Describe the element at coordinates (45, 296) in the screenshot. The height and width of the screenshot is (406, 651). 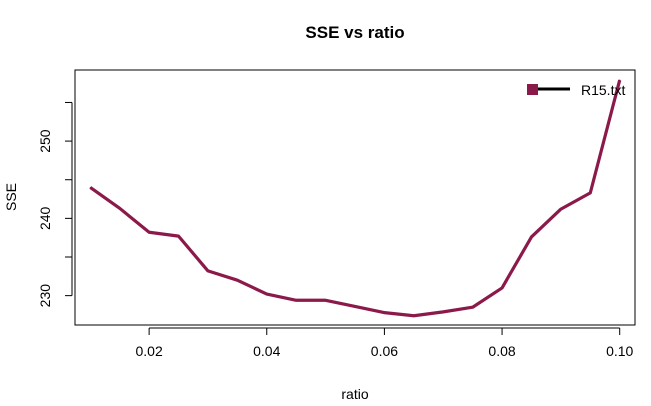
I see `y-tick-label: 230` at that location.